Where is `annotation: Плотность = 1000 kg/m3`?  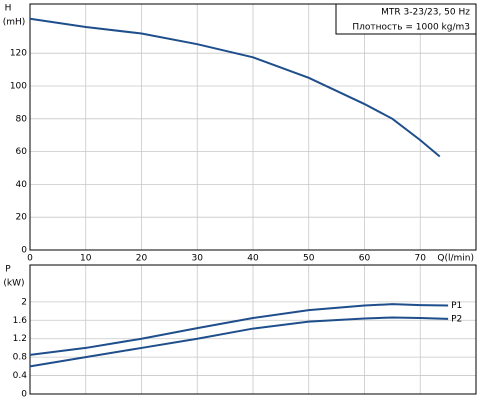 annotation: Плотность = 1000 kg/m3 is located at coordinates (411, 28).